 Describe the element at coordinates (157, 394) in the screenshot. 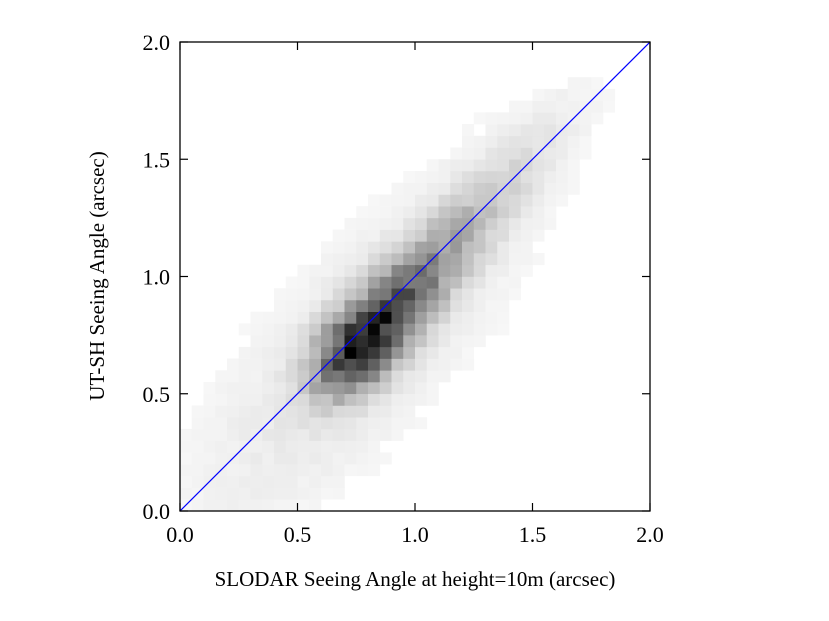

I see `y-tick-label: 0.5` at that location.